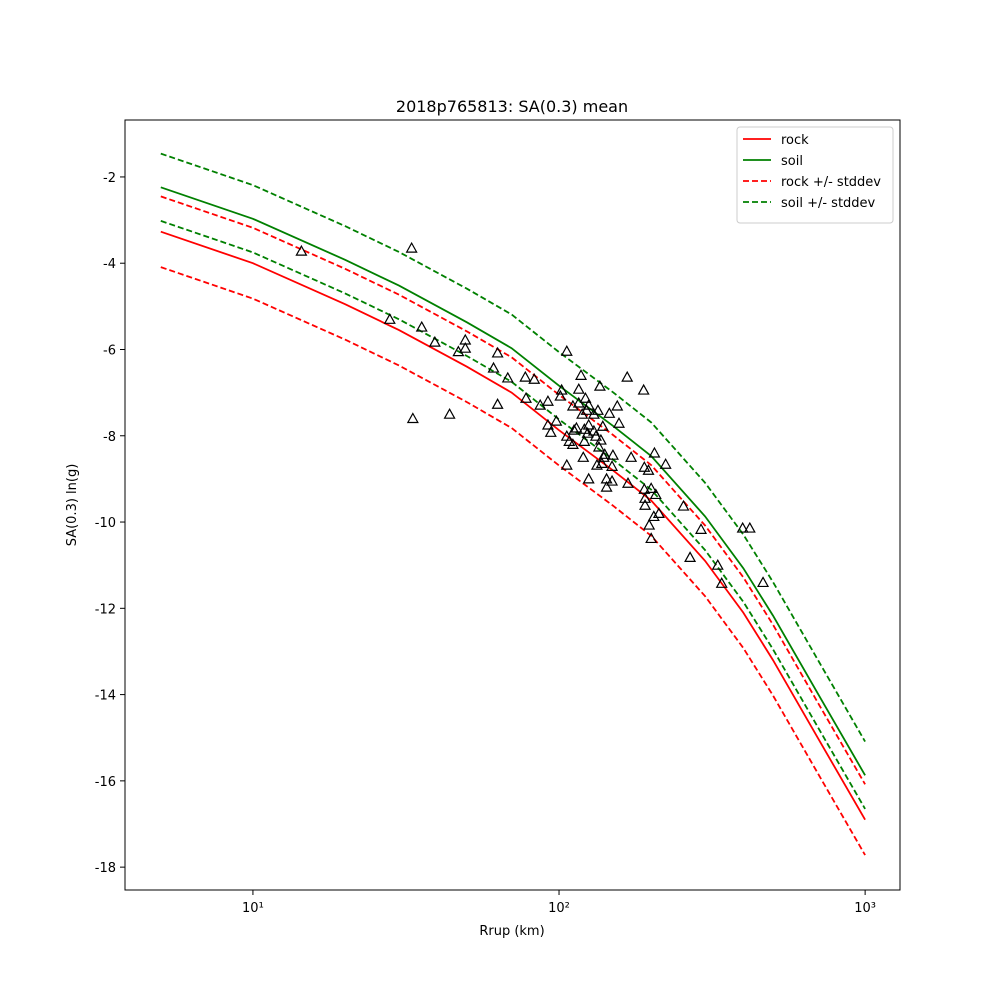 The height and width of the screenshot is (1004, 1000). What do you see at coordinates (109, 350) in the screenshot?
I see `y-tick-label: -6` at bounding box center [109, 350].